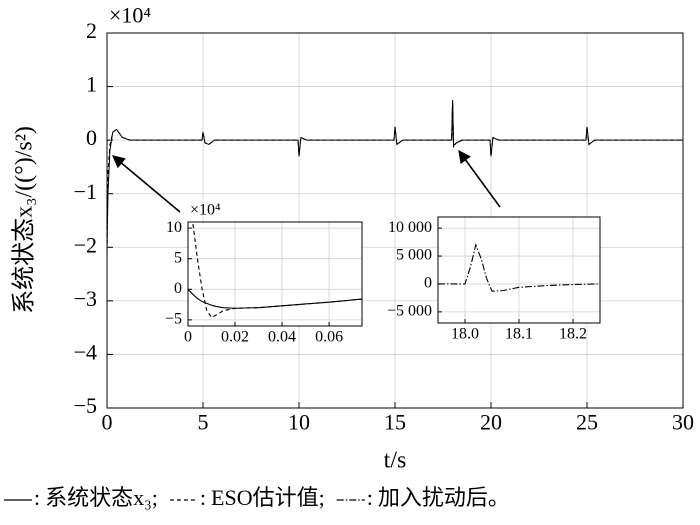 This screenshot has height=525, width=700. Describe the element at coordinates (465, 334) in the screenshot. I see `x-tick-label: 18.0` at that location.